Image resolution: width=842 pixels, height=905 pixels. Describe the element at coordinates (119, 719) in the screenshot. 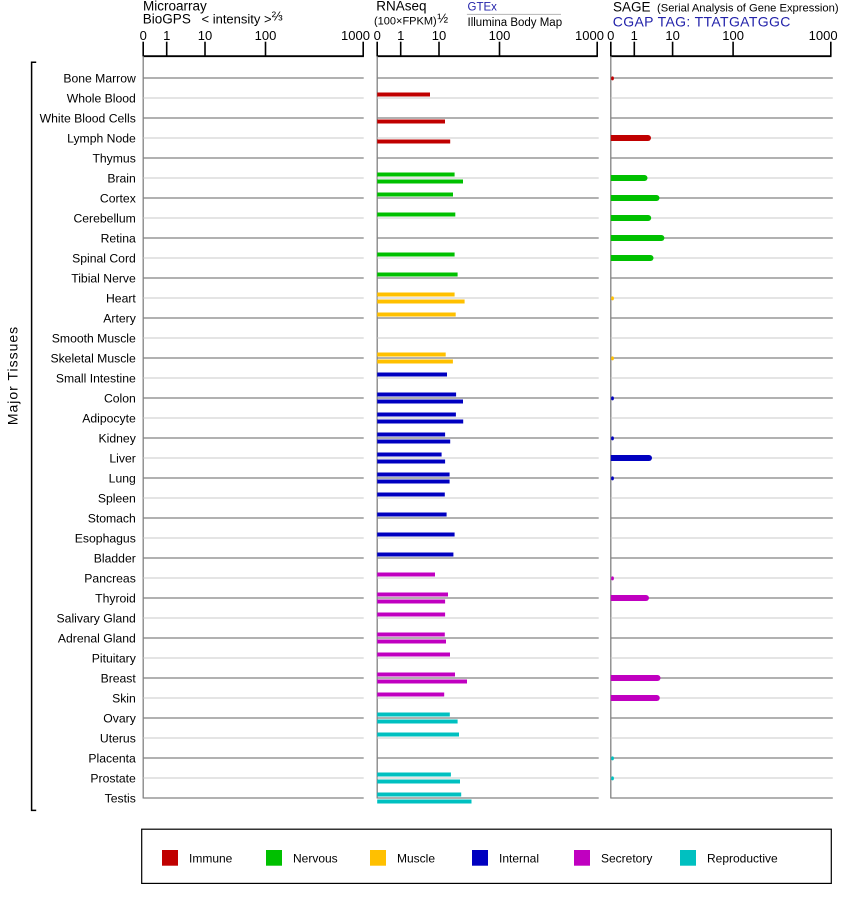

I see `svg-text: Ovary` at that location.